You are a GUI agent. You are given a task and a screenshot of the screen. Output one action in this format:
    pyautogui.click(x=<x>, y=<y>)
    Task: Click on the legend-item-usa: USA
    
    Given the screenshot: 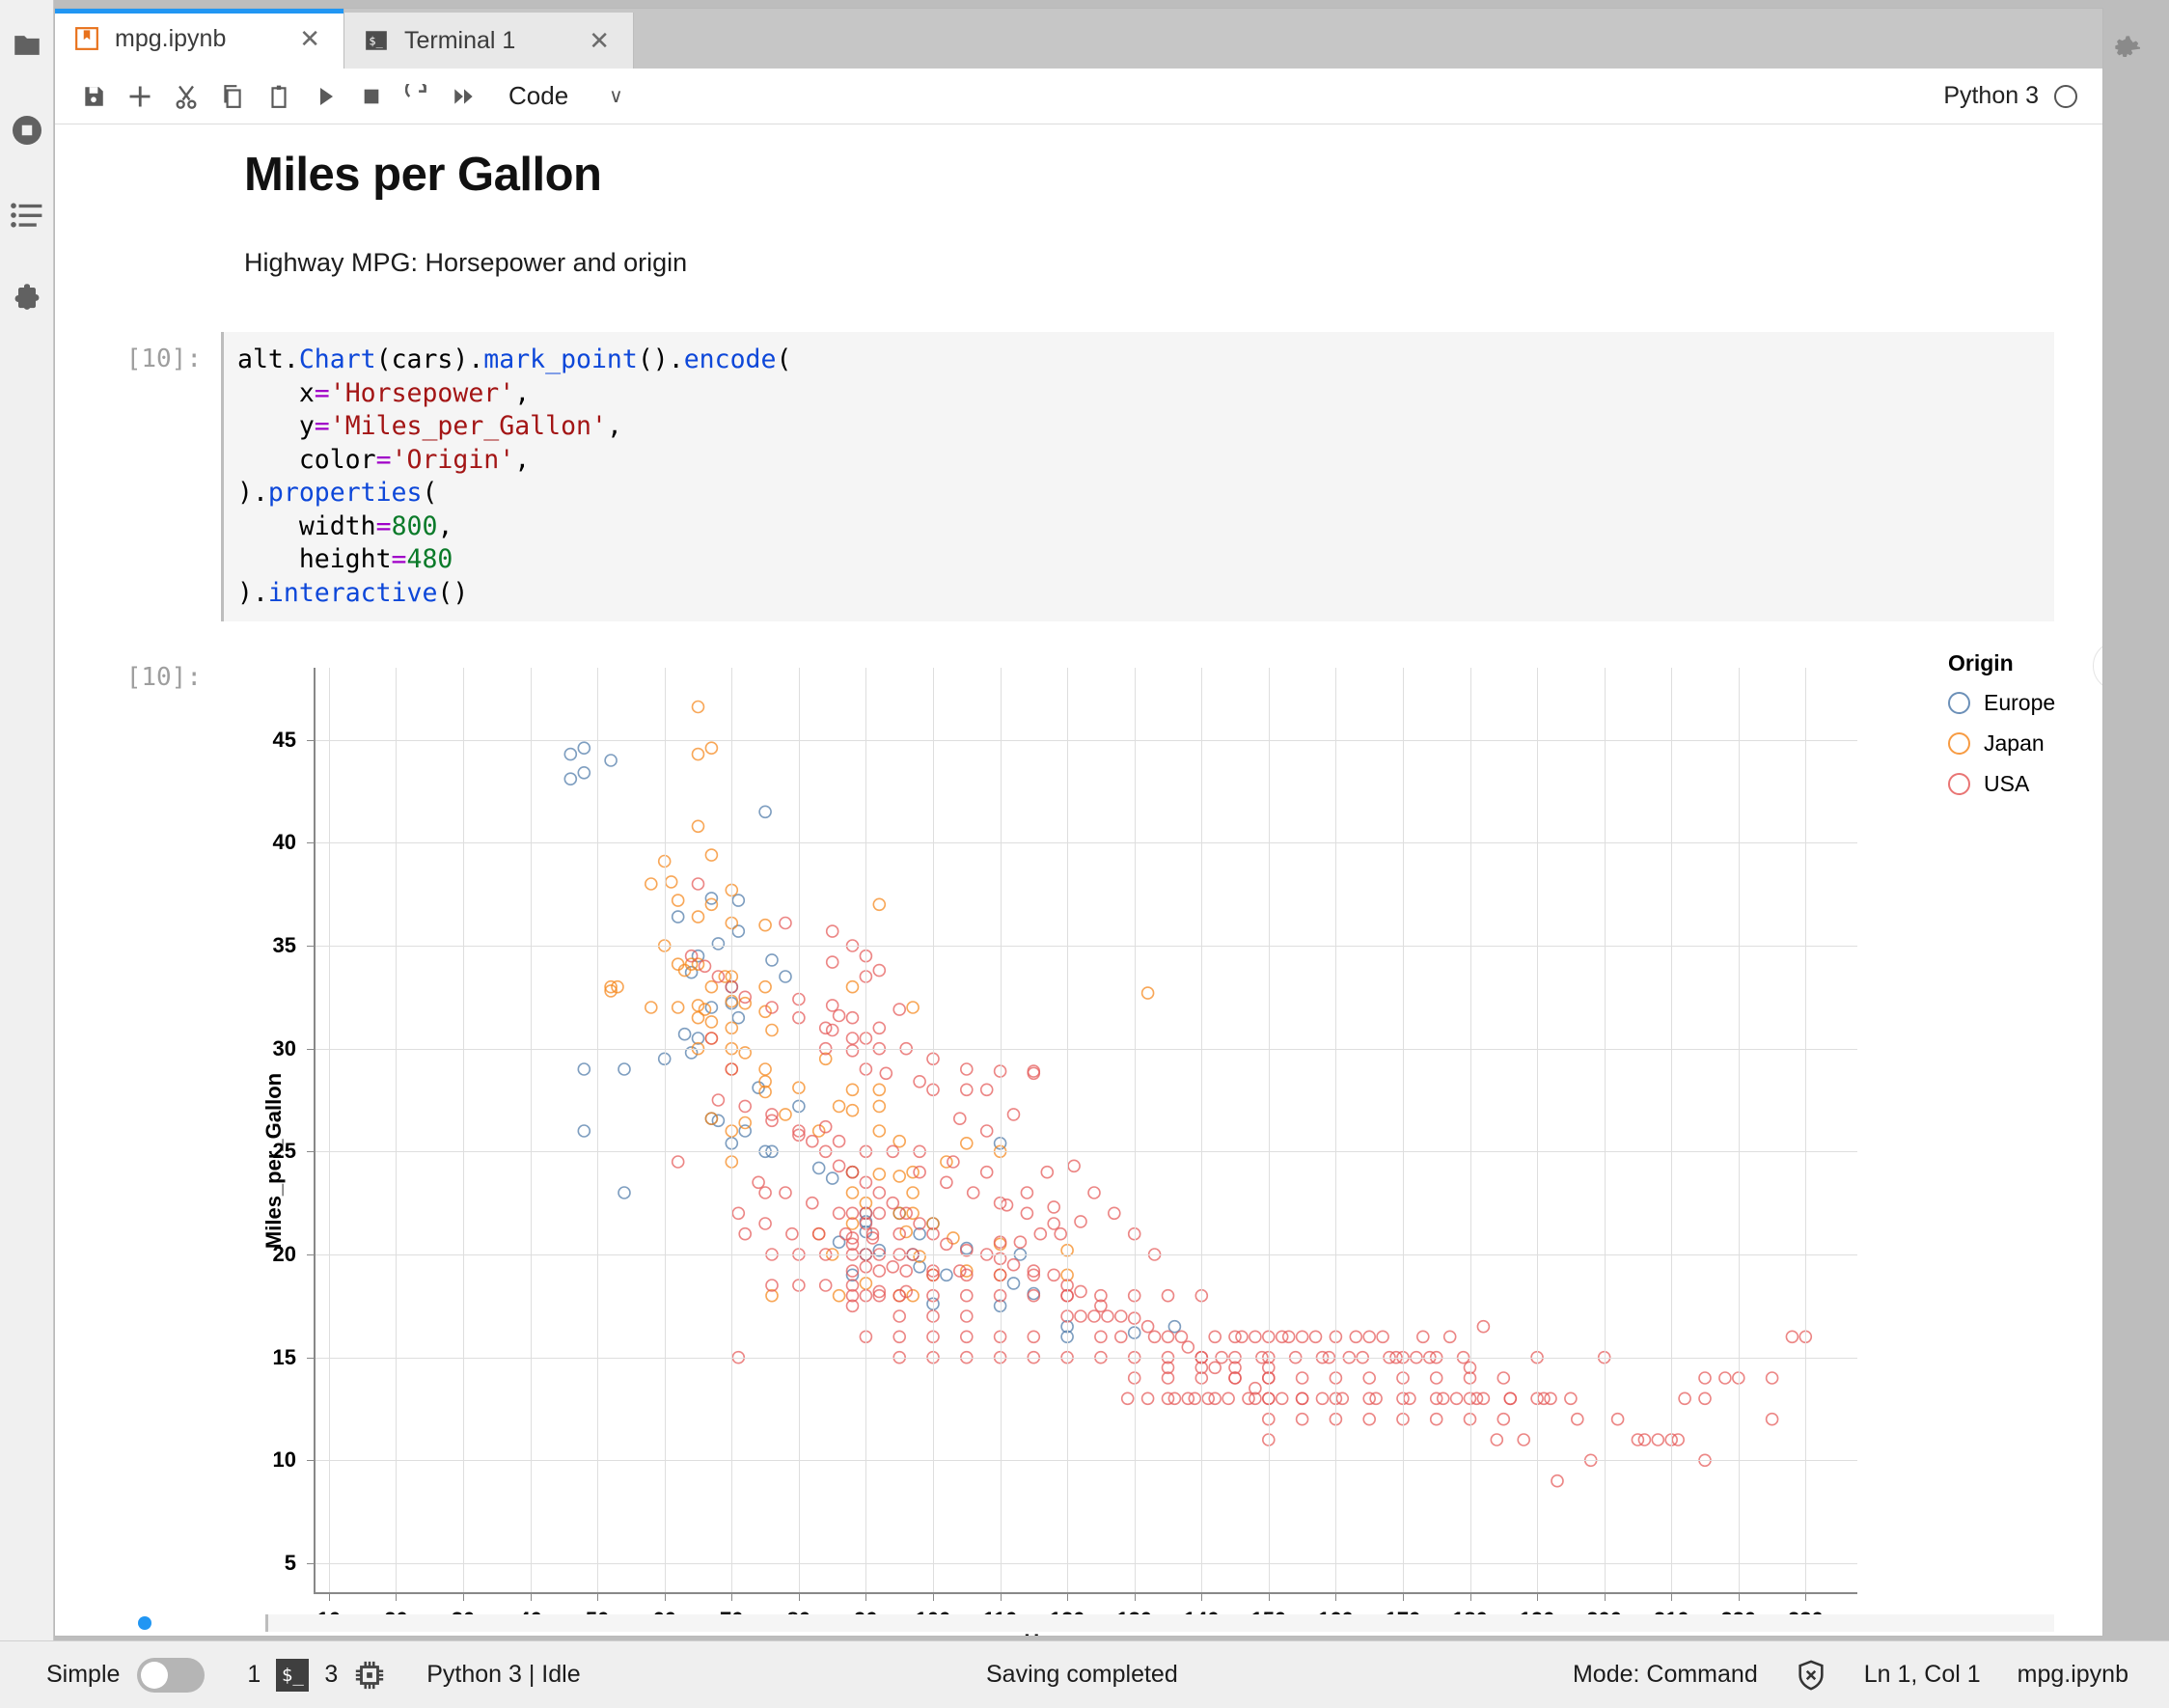 What is the action you would take?
    pyautogui.click(x=2025, y=784)
    